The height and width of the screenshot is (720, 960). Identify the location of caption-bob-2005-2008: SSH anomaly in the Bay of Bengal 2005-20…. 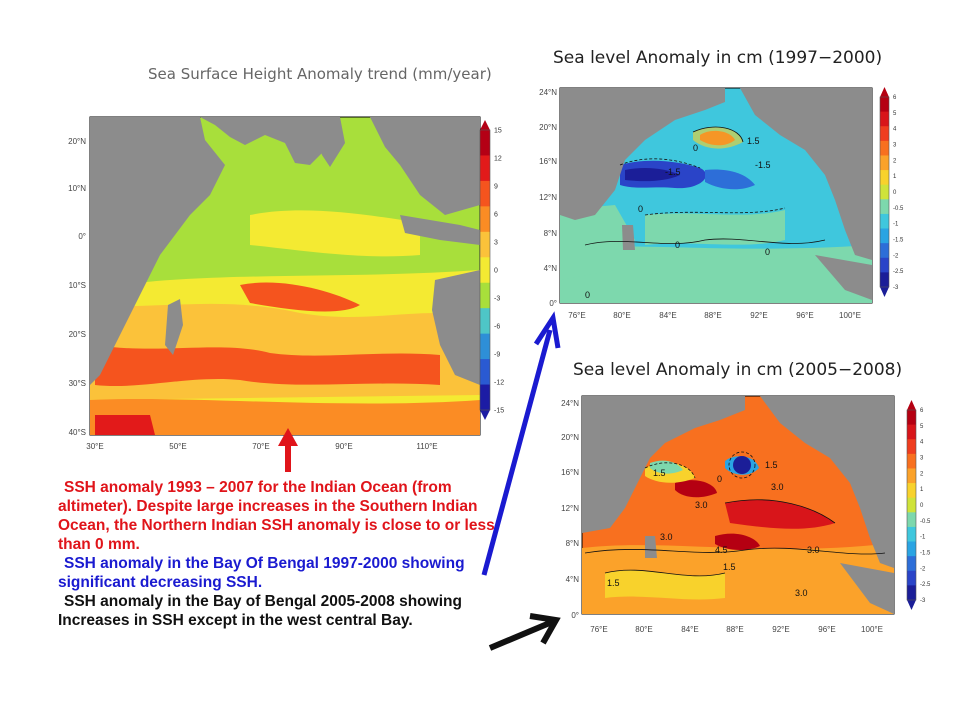
(260, 611).